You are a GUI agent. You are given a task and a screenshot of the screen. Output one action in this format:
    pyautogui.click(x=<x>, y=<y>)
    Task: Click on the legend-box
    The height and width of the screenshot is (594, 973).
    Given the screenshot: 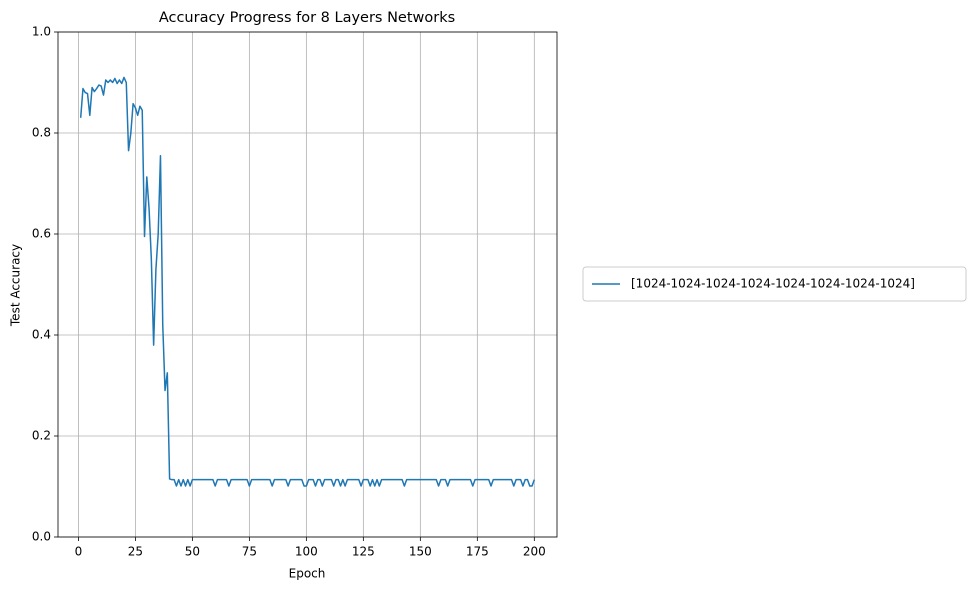 What is the action you would take?
    pyautogui.click(x=774, y=284)
    